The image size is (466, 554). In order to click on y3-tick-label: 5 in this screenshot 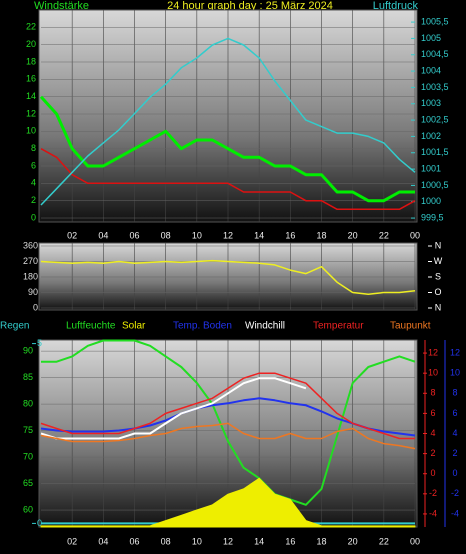, I will do `click(39, 343)`.